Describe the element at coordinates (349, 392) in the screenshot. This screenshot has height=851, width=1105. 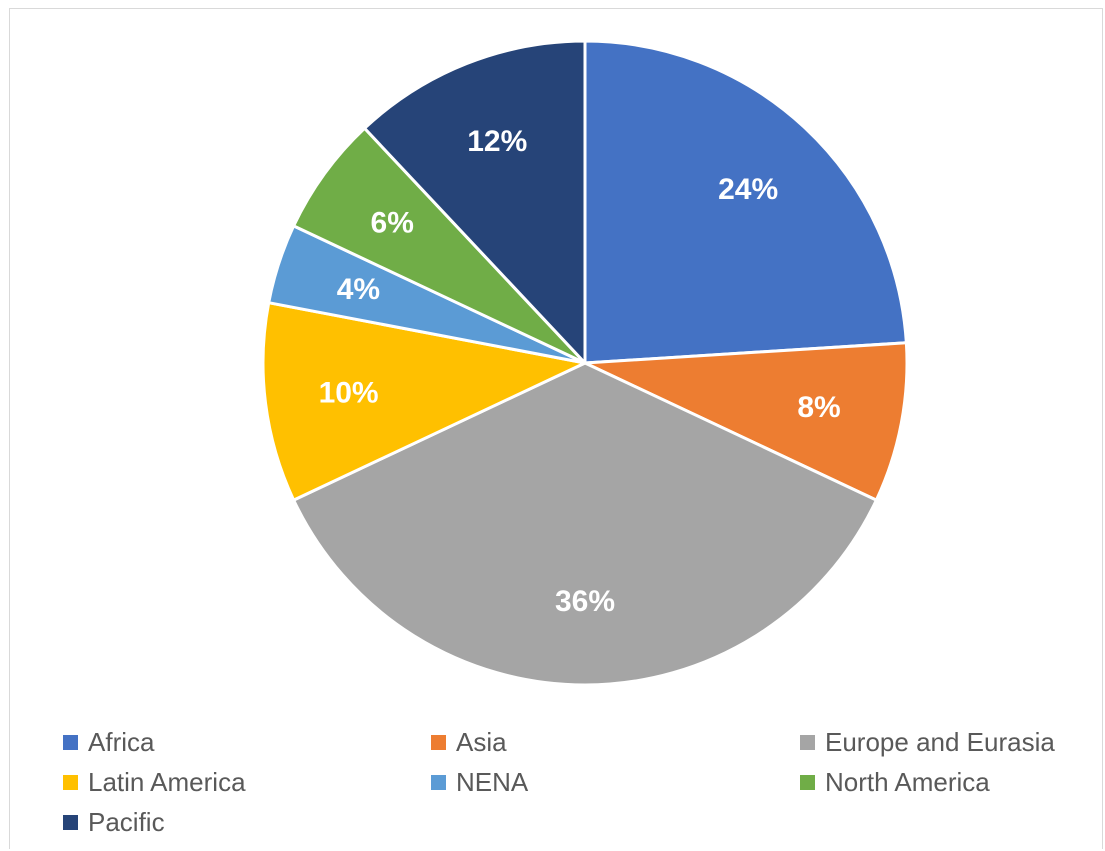
I see `data-label-latin-america: 10%` at that location.